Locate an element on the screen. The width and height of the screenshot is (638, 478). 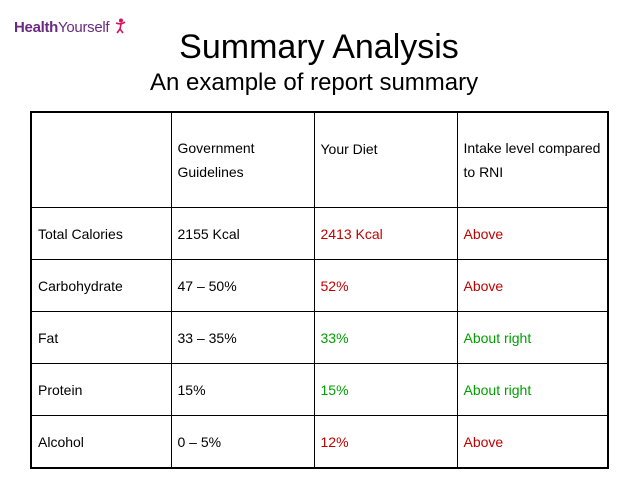
guideline-cell: 33 – 35% is located at coordinates (242, 337).